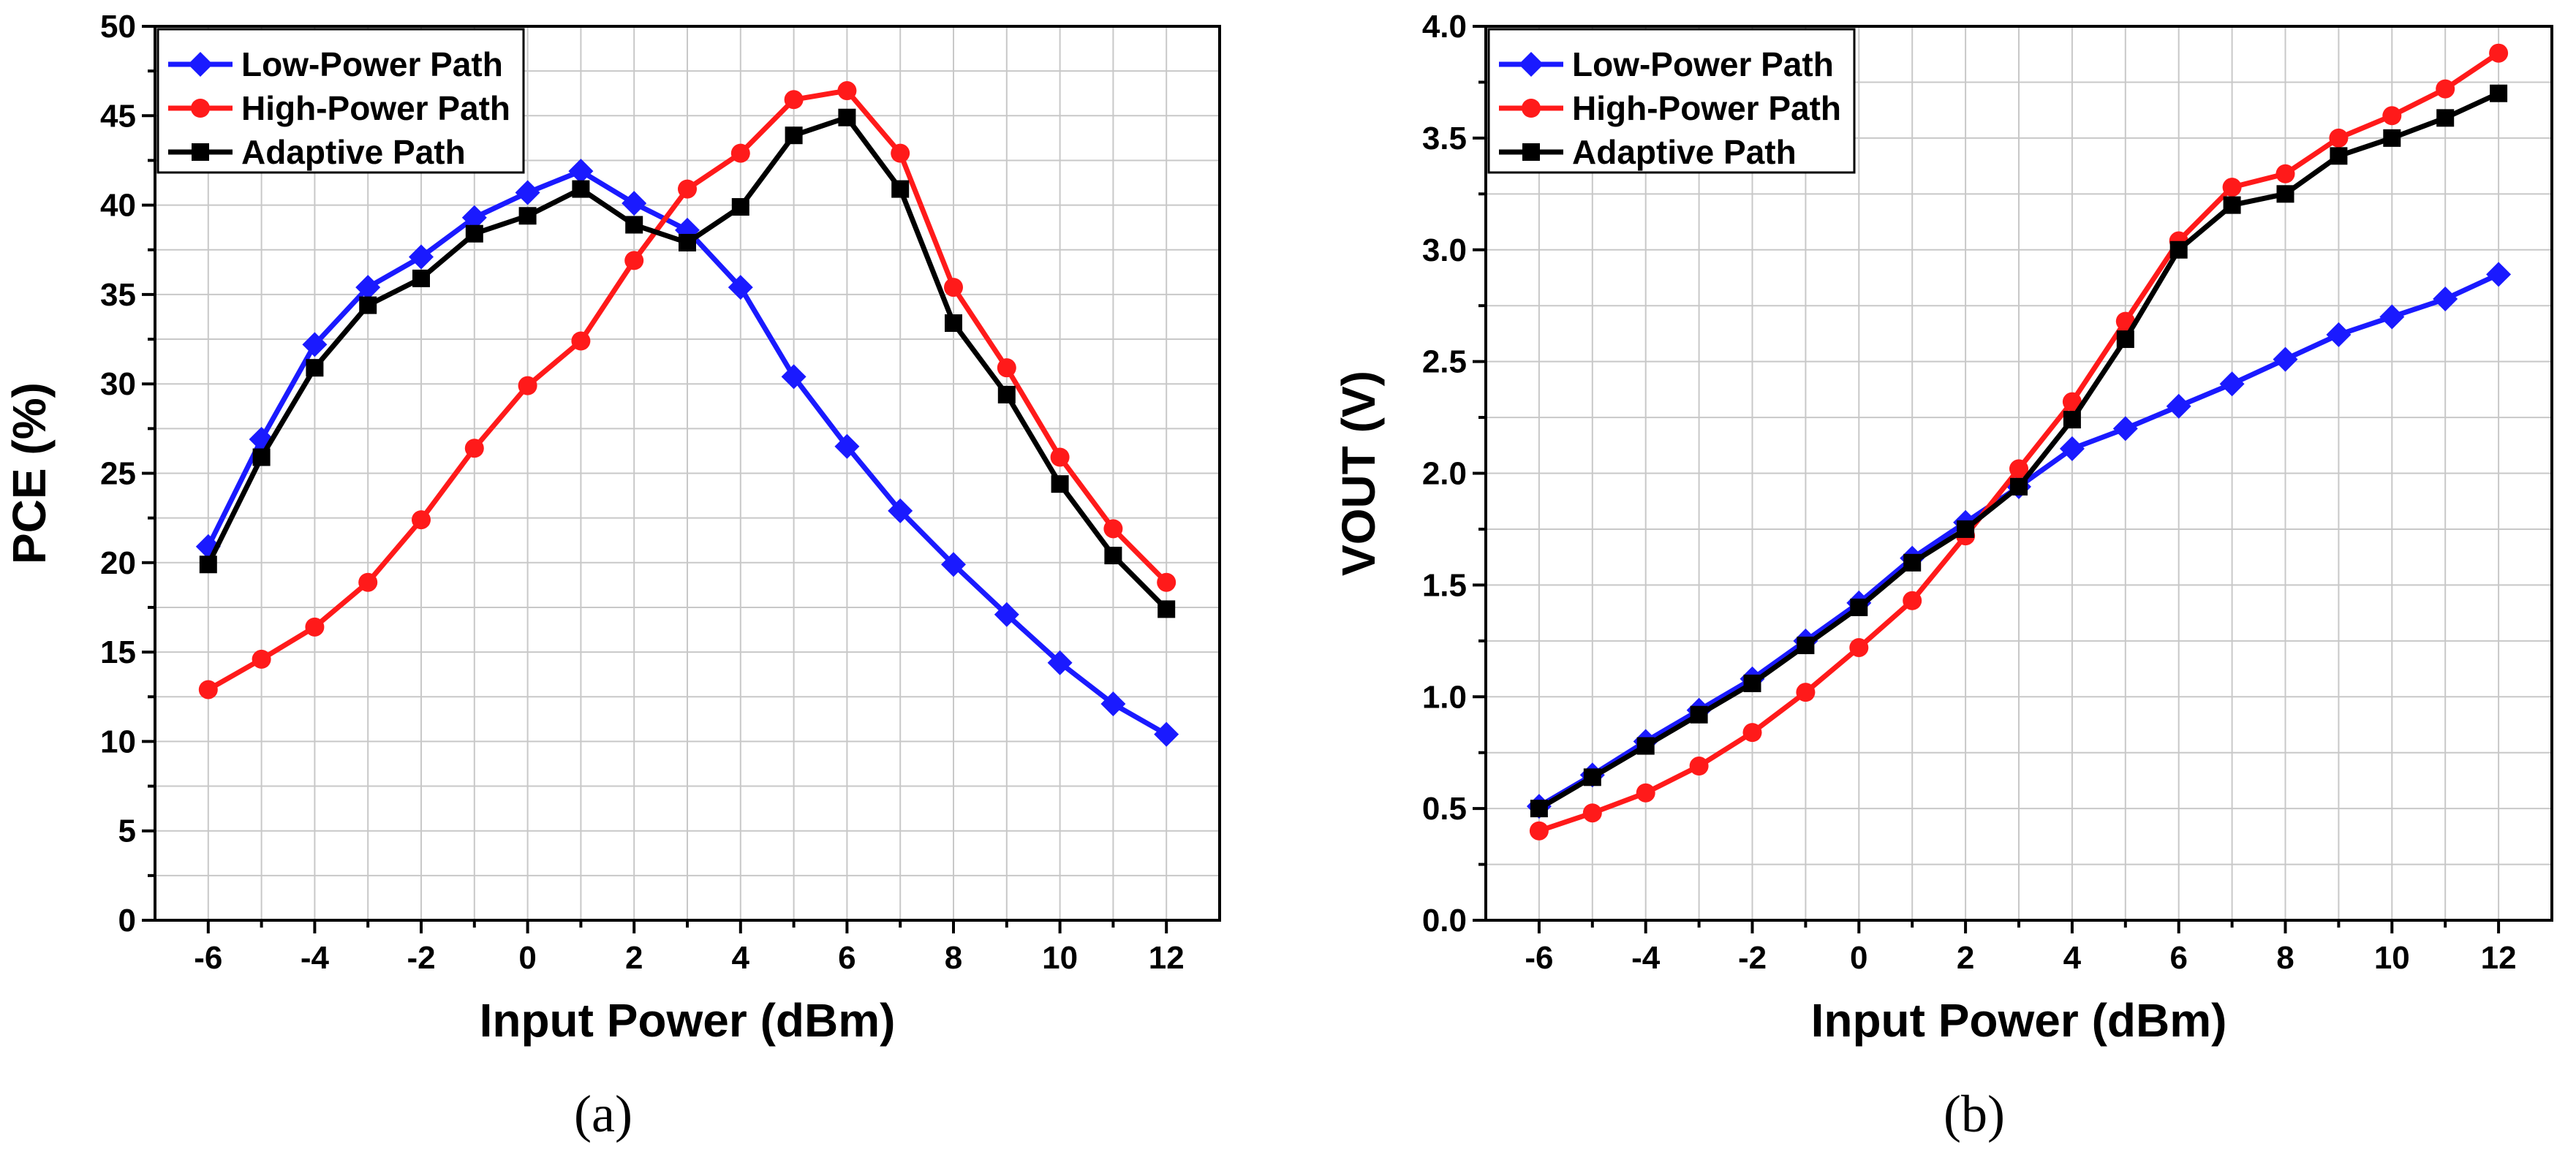 The image size is (2576, 1160). I want to click on y-tick-label: 20, so click(118, 563).